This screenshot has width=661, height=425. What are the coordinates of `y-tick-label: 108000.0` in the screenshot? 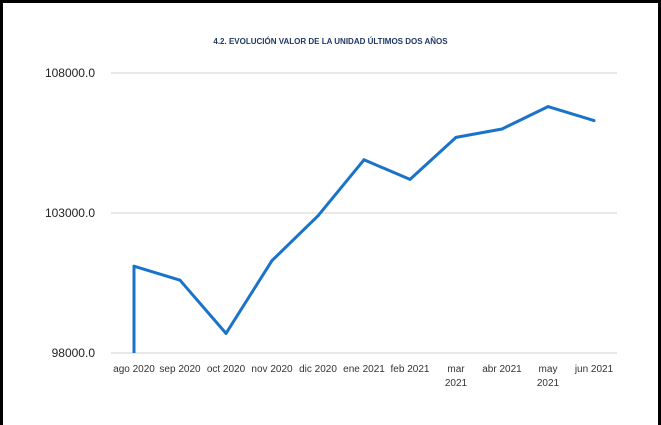 It's located at (70, 73).